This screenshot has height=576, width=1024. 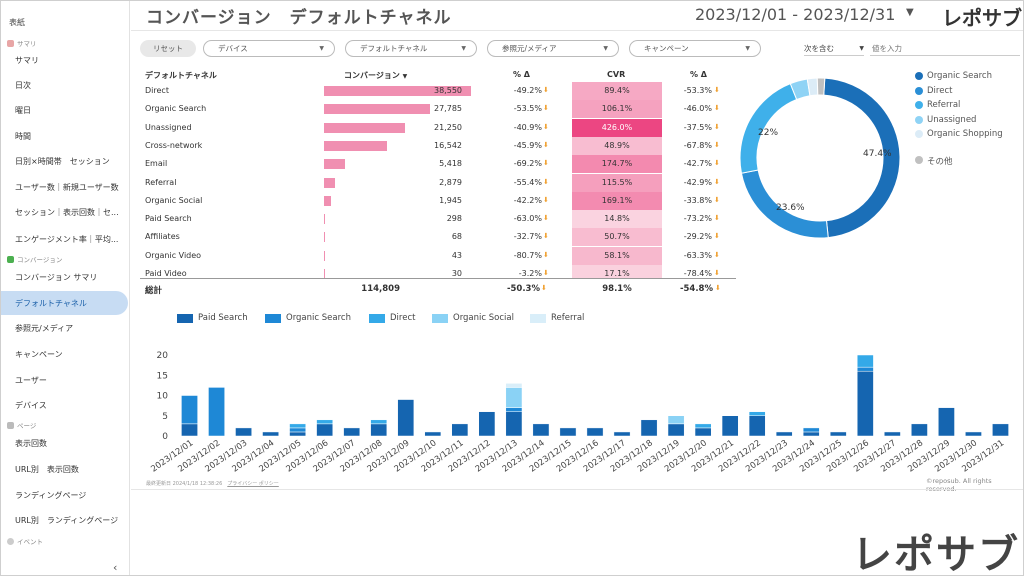 I want to click on sidebar-item: 日次, so click(x=23, y=85).